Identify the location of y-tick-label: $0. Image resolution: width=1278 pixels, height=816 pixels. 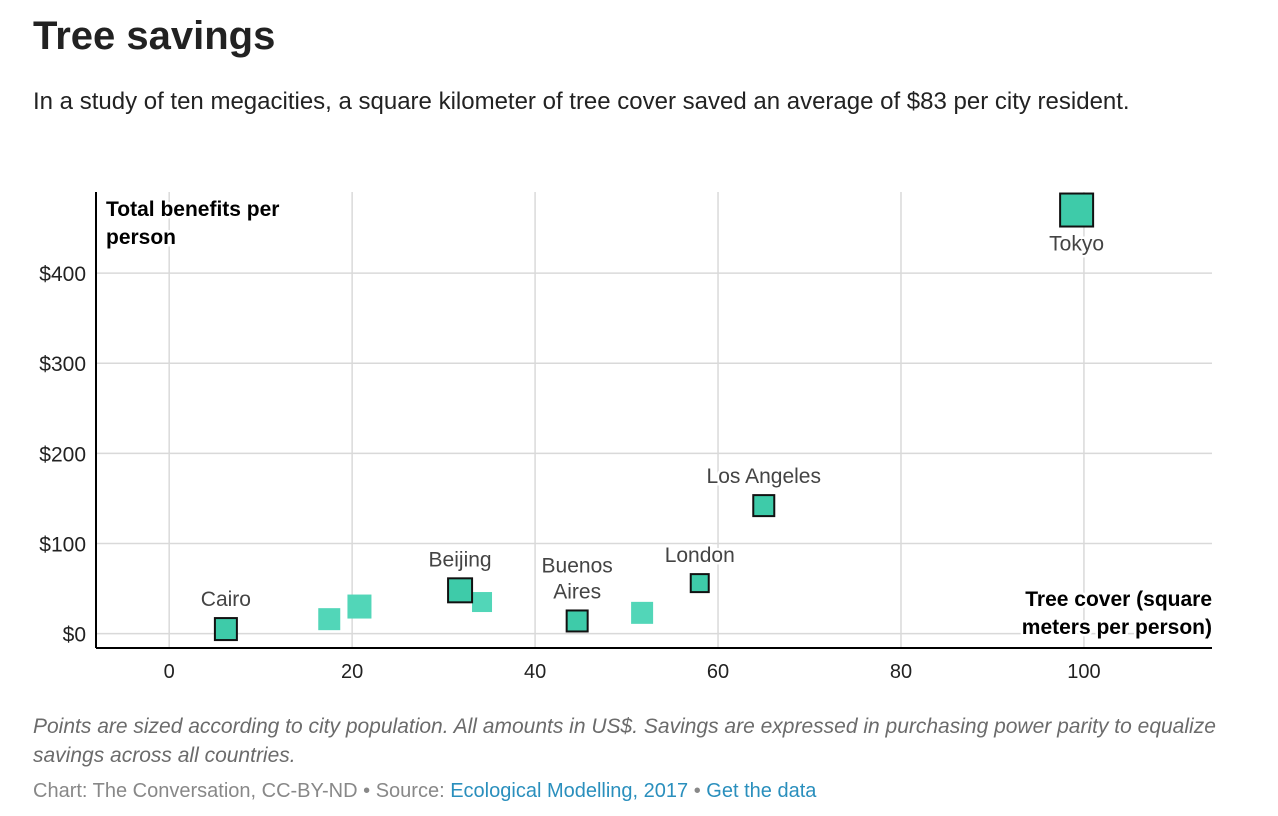
(74, 635).